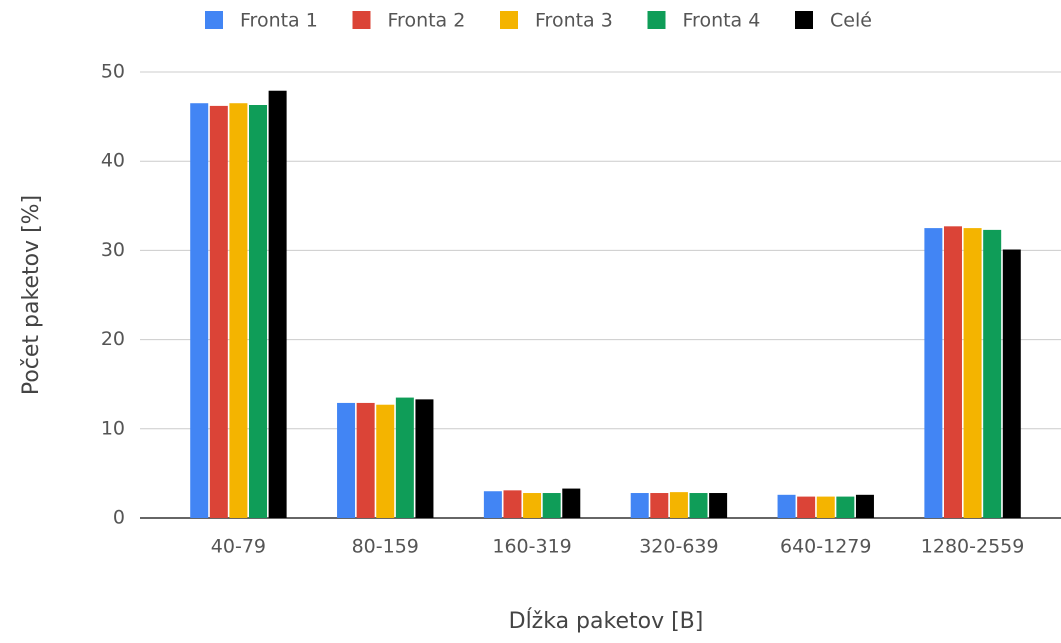  What do you see at coordinates (825, 547) in the screenshot?
I see `x-tick-label: 640-1279` at bounding box center [825, 547].